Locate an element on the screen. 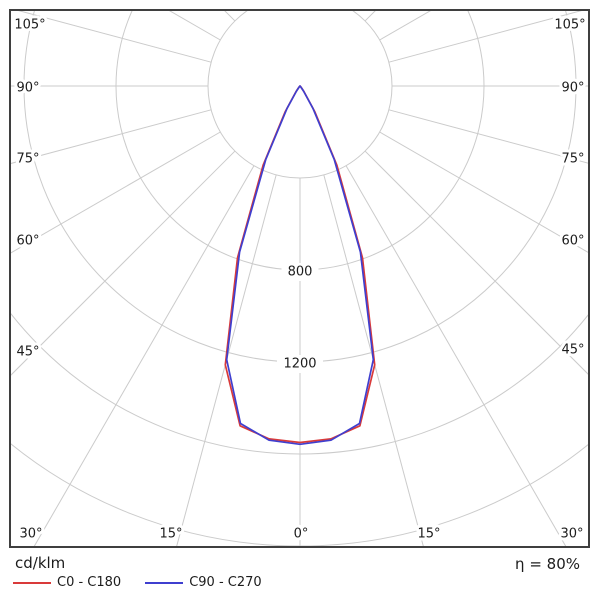 The height and width of the screenshot is (600, 600). legend-label-c0-c180: C0 - C180 is located at coordinates (89, 582).